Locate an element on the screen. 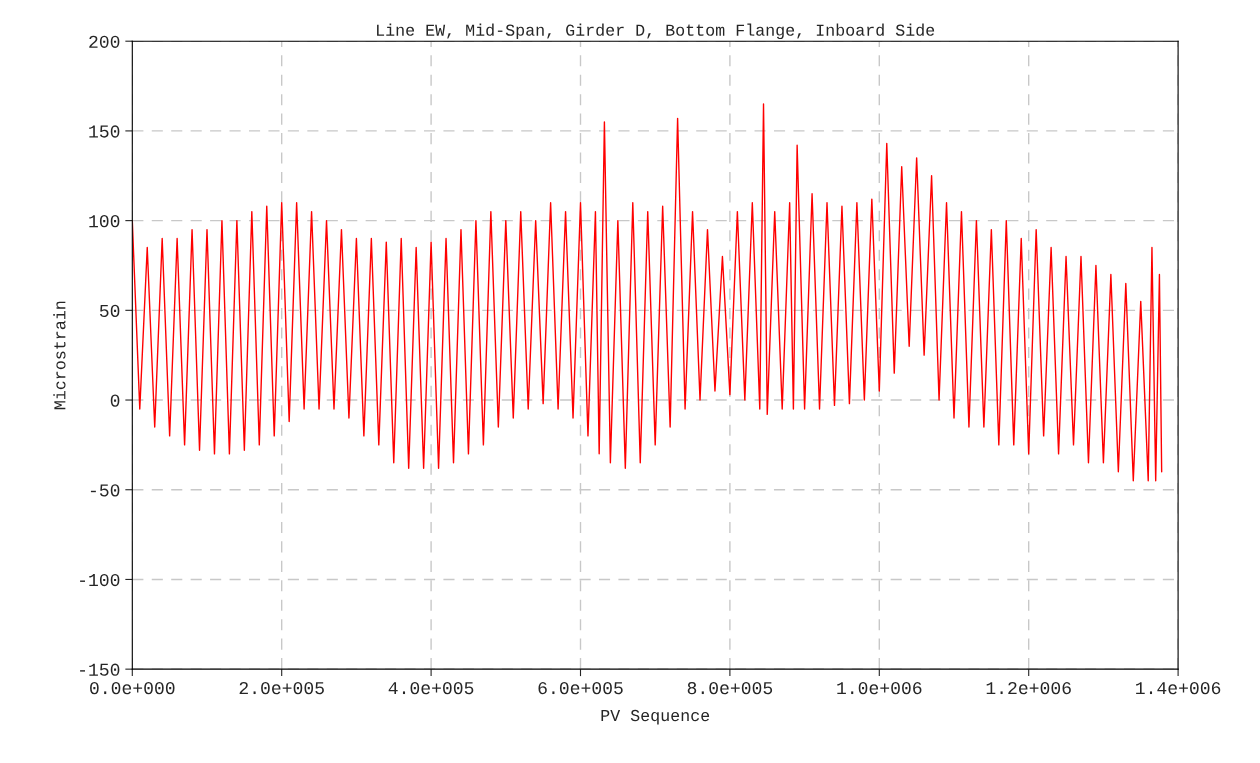 Image resolution: width=1260 pixels, height=763 pixels. x-tick-label: 1.0e+006 is located at coordinates (879, 688).